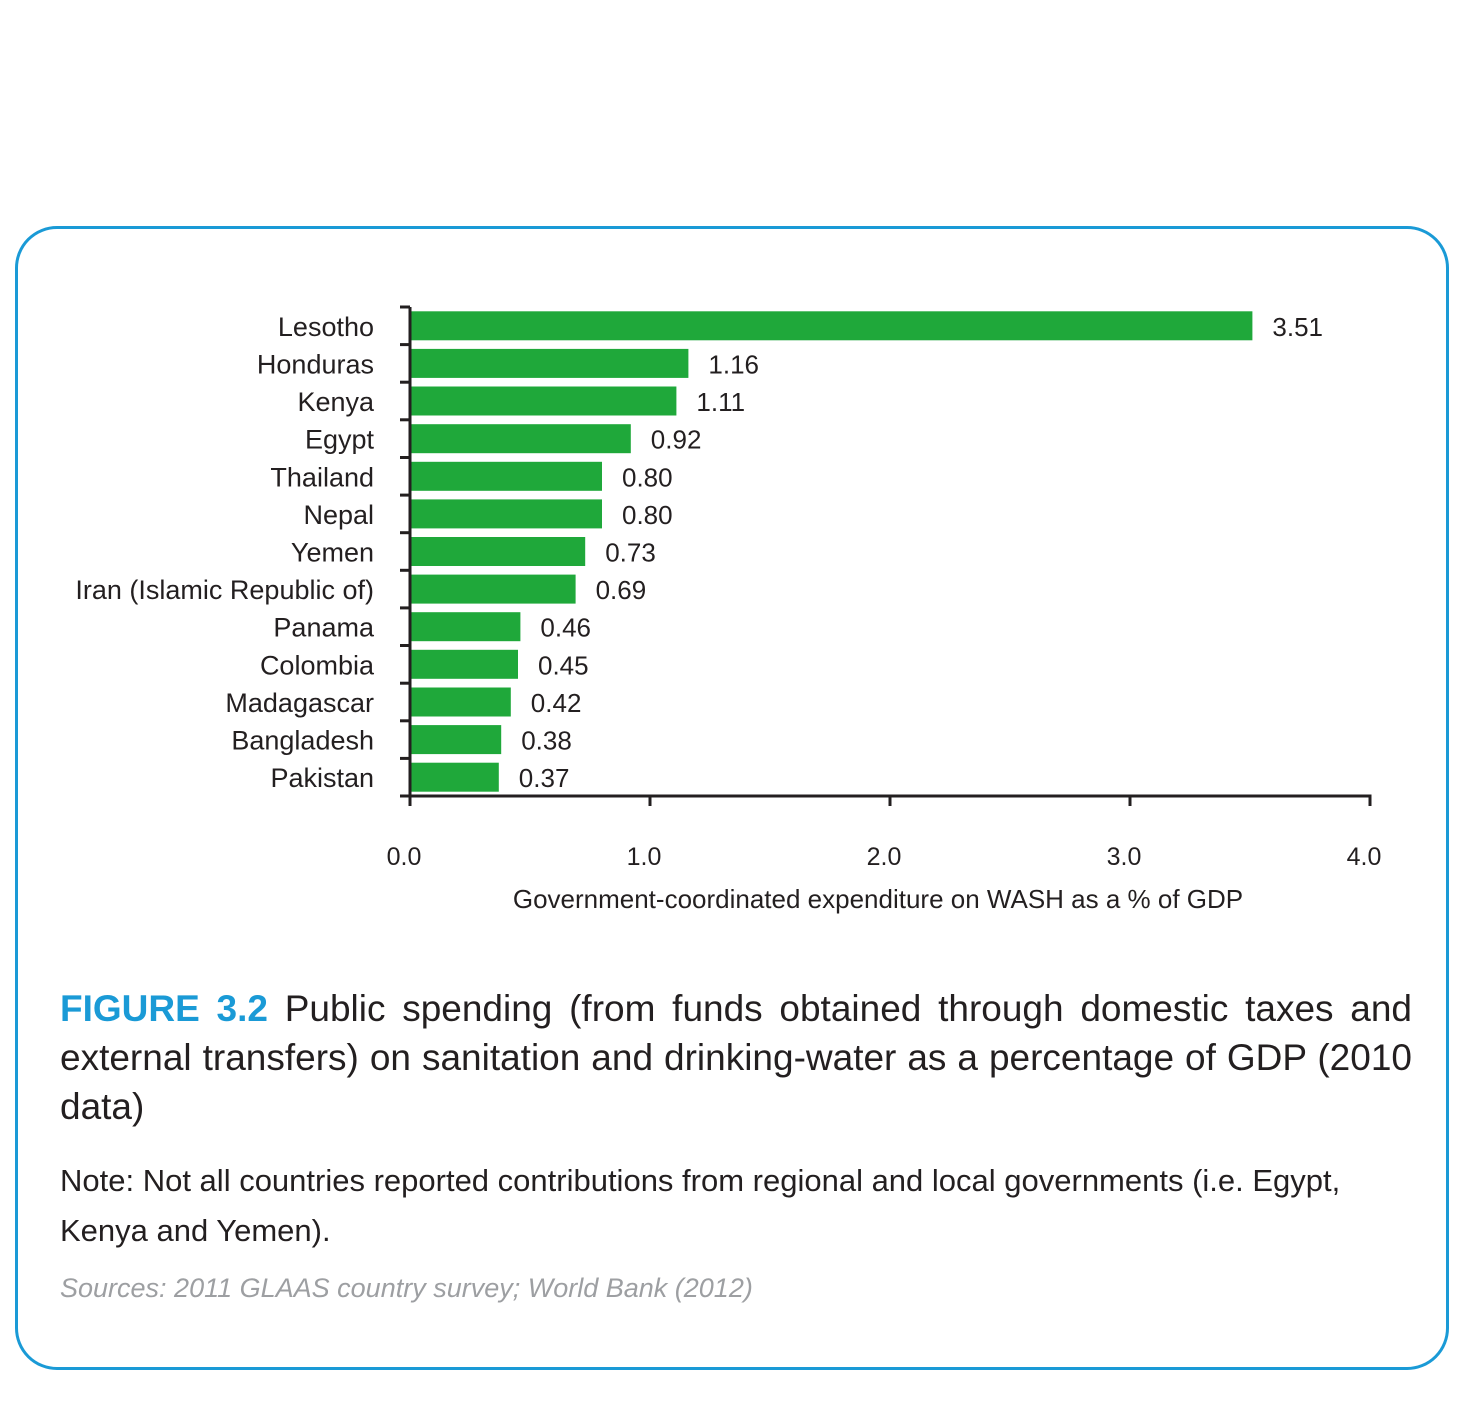 The height and width of the screenshot is (1405, 1465). What do you see at coordinates (164, 1008) in the screenshot?
I see `figure-label: FIGURE 3.2` at bounding box center [164, 1008].